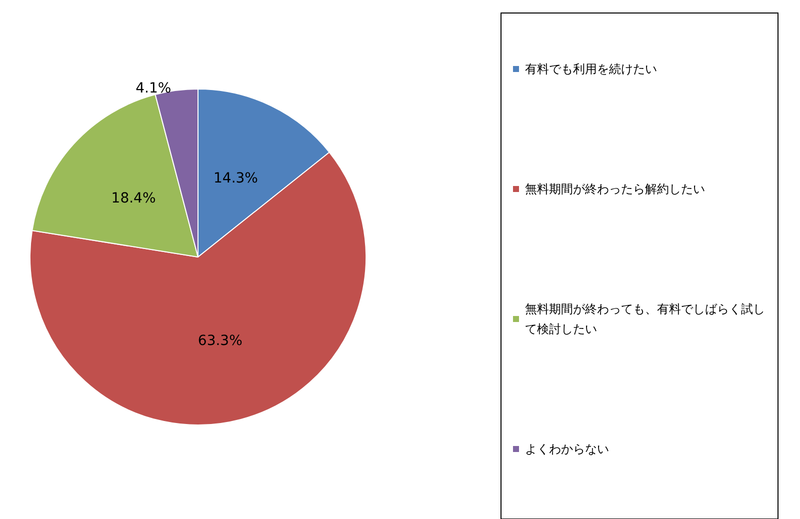  What do you see at coordinates (567, 449) in the screenshot?
I see `legend-label: よくわからない` at bounding box center [567, 449].